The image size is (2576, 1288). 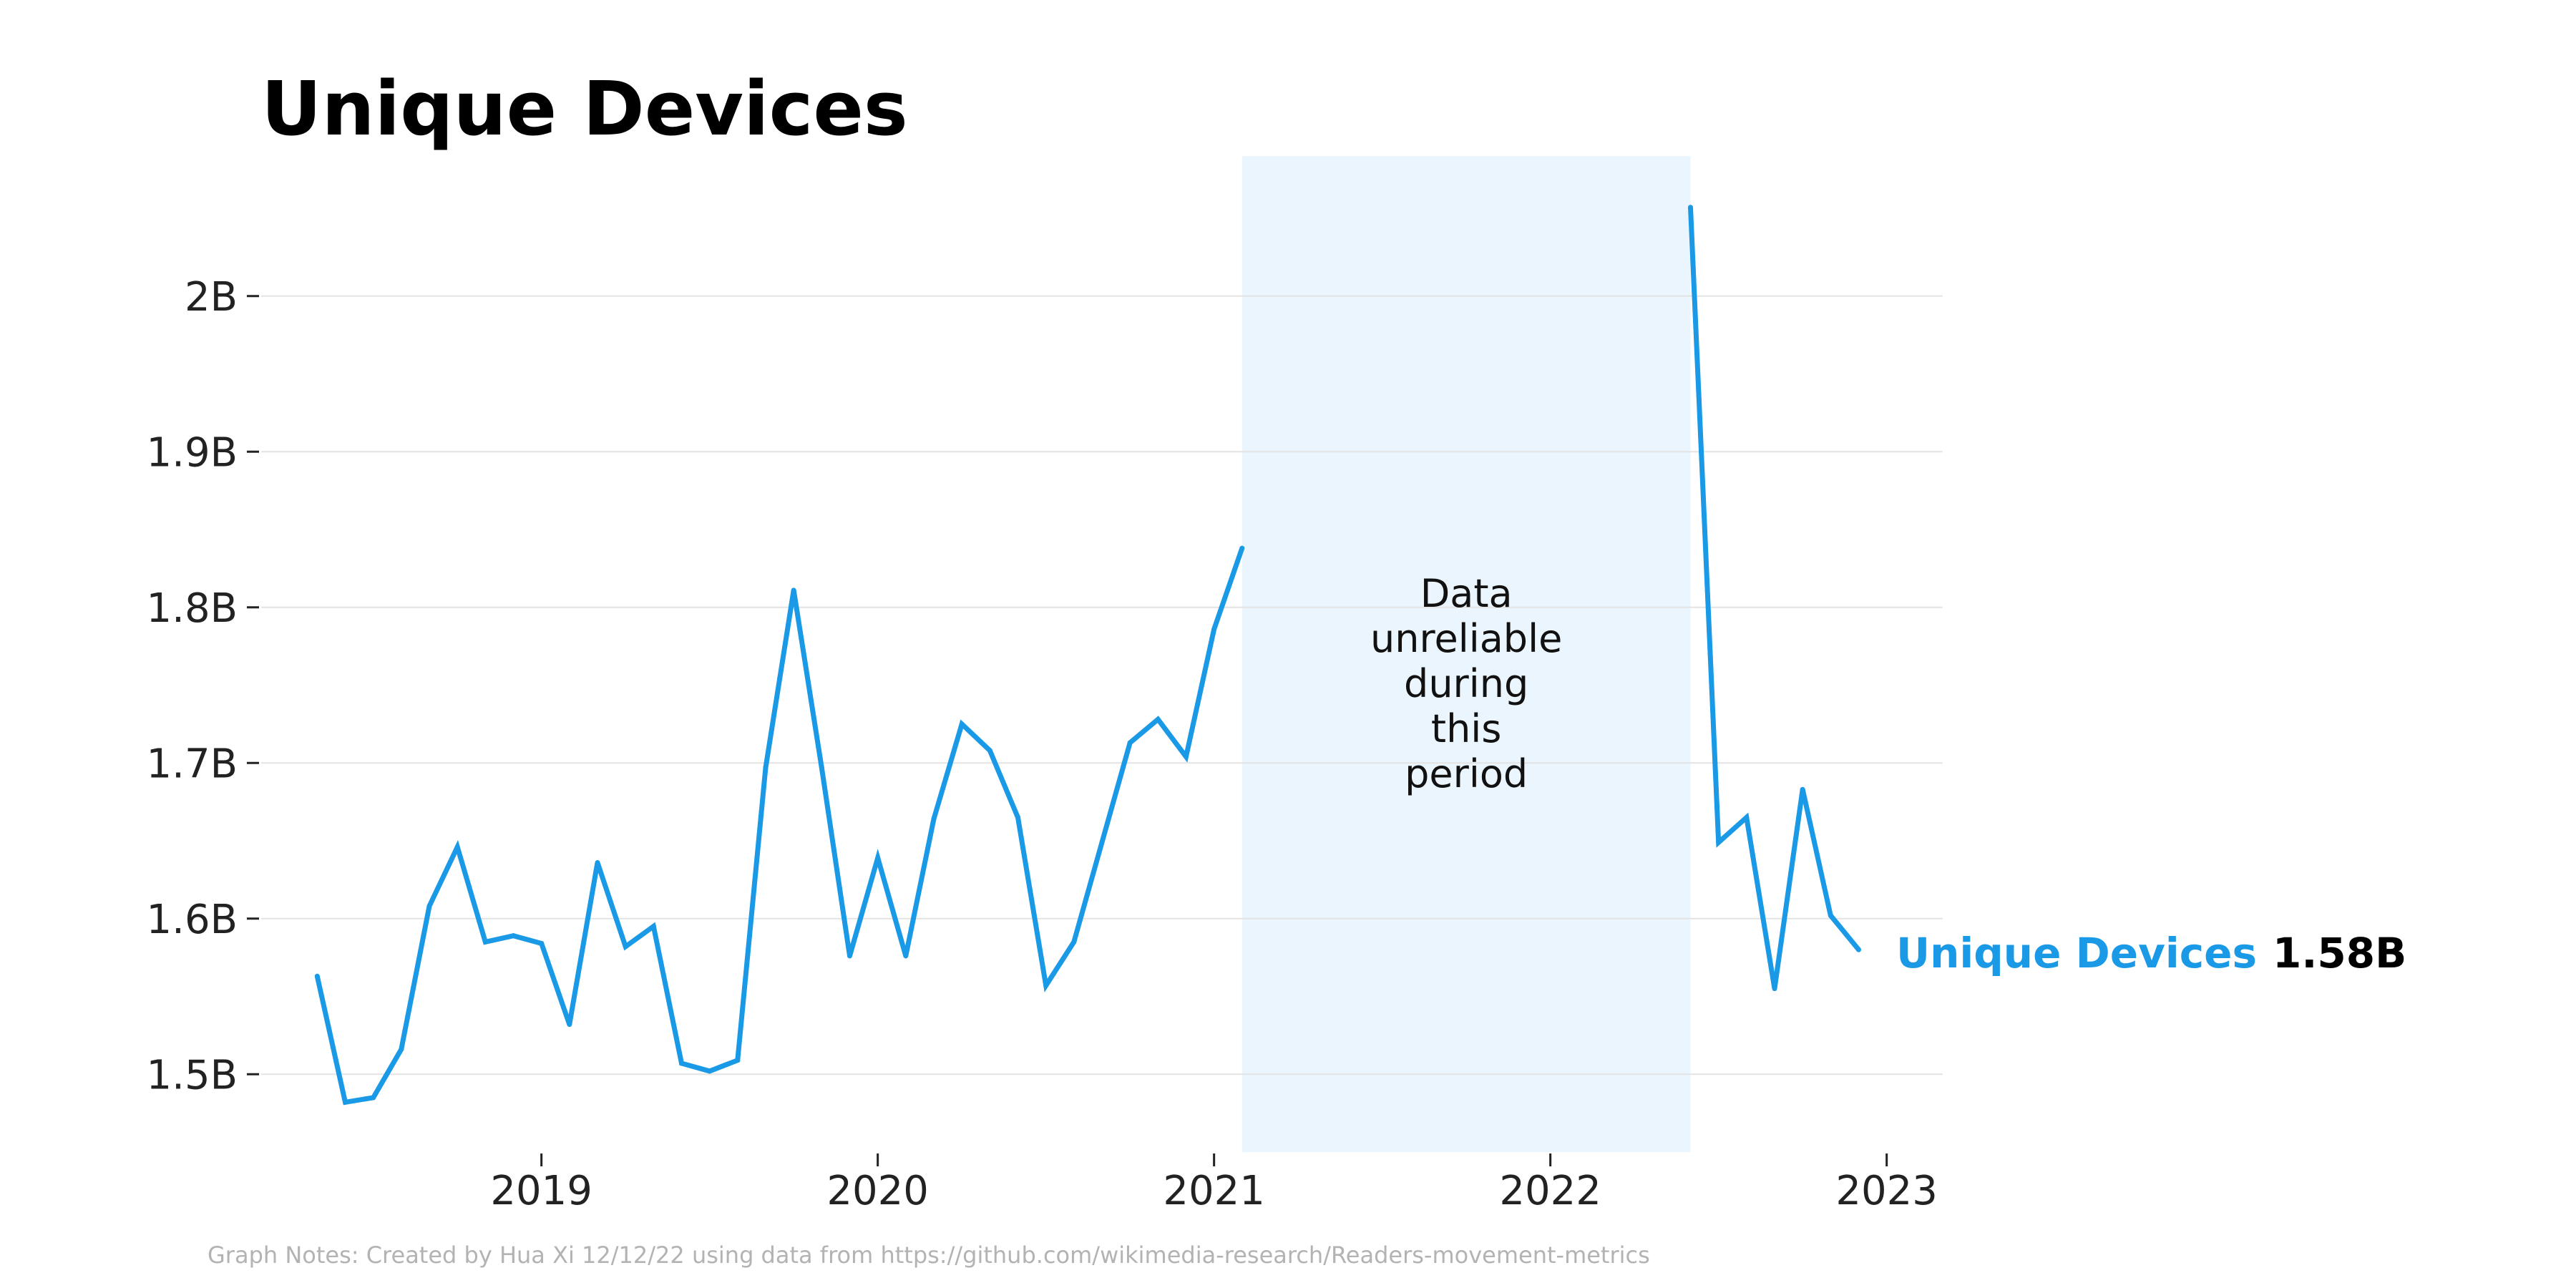 What do you see at coordinates (1466, 683) in the screenshot?
I see `annotation-line: during` at bounding box center [1466, 683].